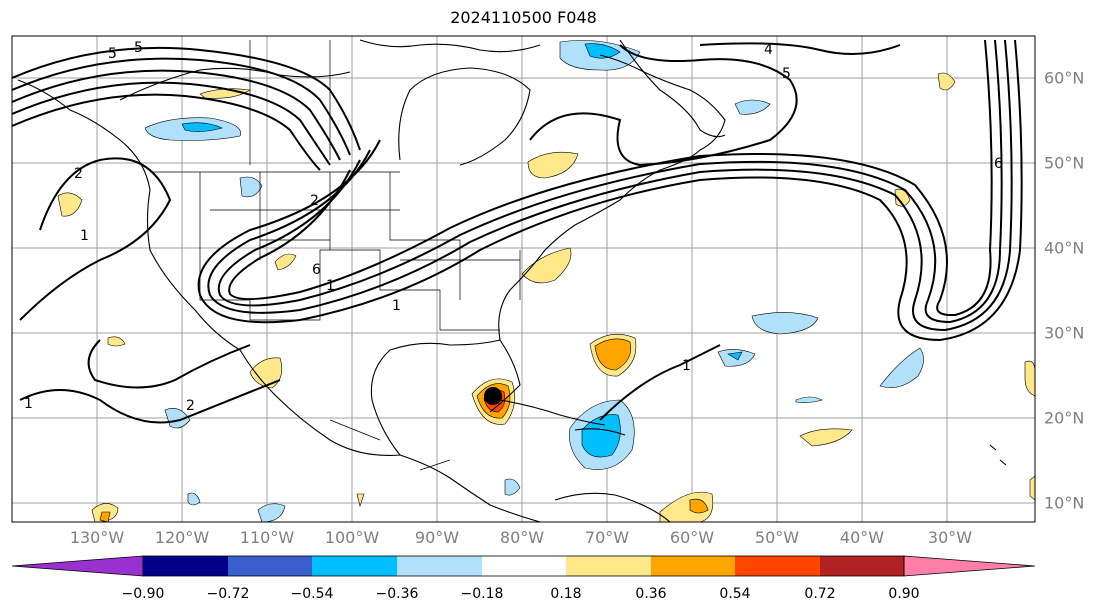  What do you see at coordinates (612, 507) in the screenshot?
I see `coast-south-america` at bounding box center [612, 507].